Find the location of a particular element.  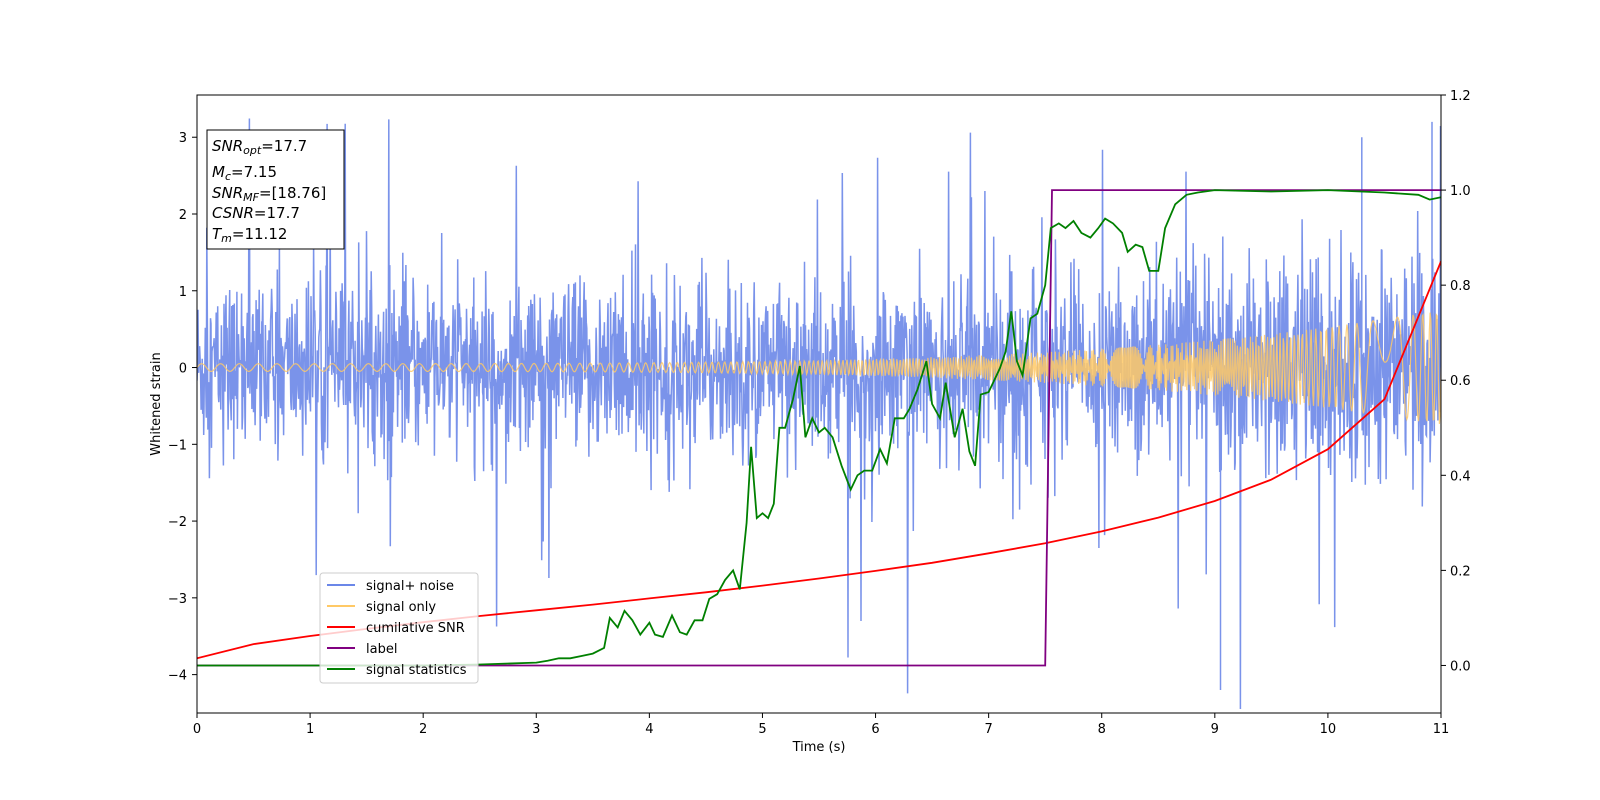

x-axis: 0 1 2 3 4 5 6 7 8 9 10 11 is located at coordinates (821, 725).